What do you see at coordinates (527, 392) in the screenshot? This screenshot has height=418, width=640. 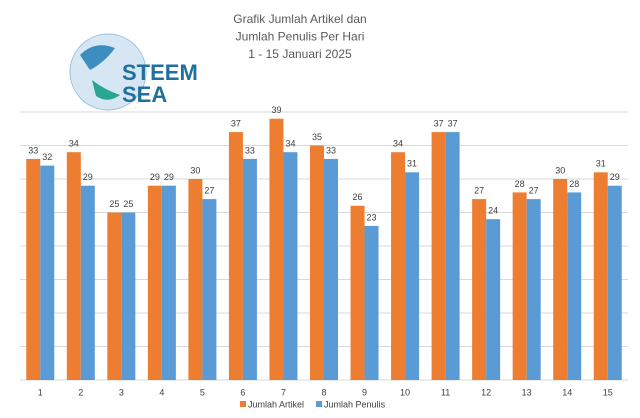 I see `x-tick-label: 13` at bounding box center [527, 392].